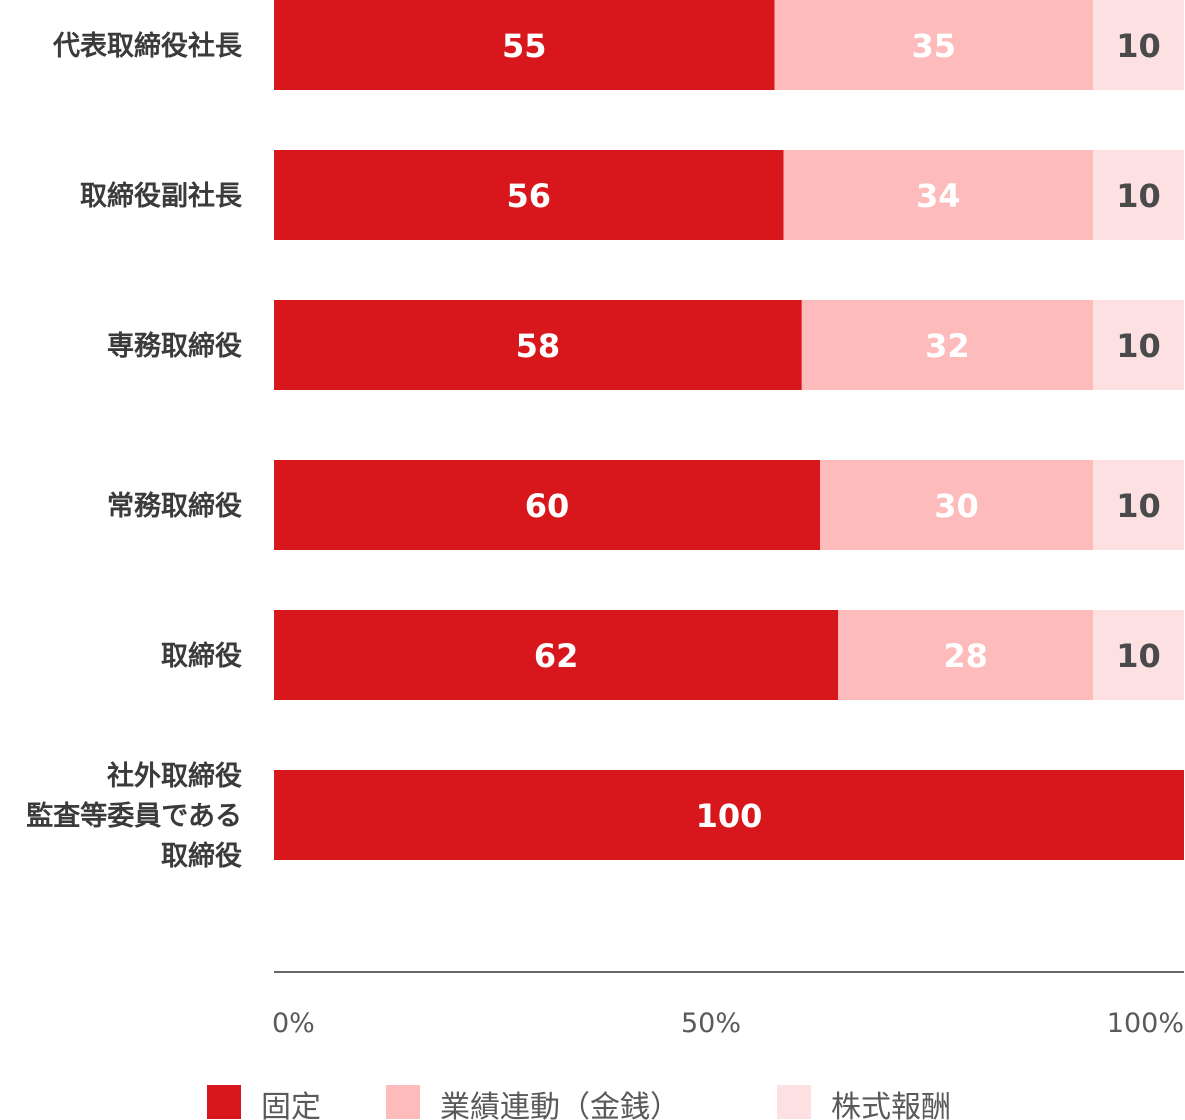  I want to click on bar-value-label: 30, so click(956, 506).